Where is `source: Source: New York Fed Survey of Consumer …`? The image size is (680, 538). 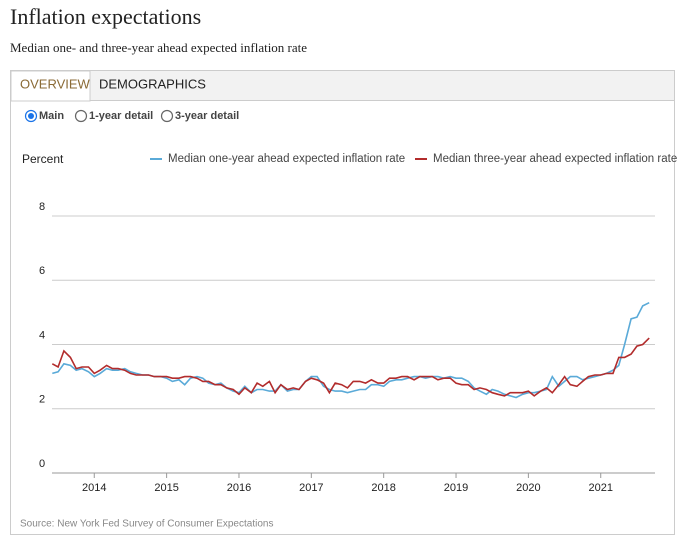 source: Source: New York Fed Survey of Consumer … is located at coordinates (146, 524).